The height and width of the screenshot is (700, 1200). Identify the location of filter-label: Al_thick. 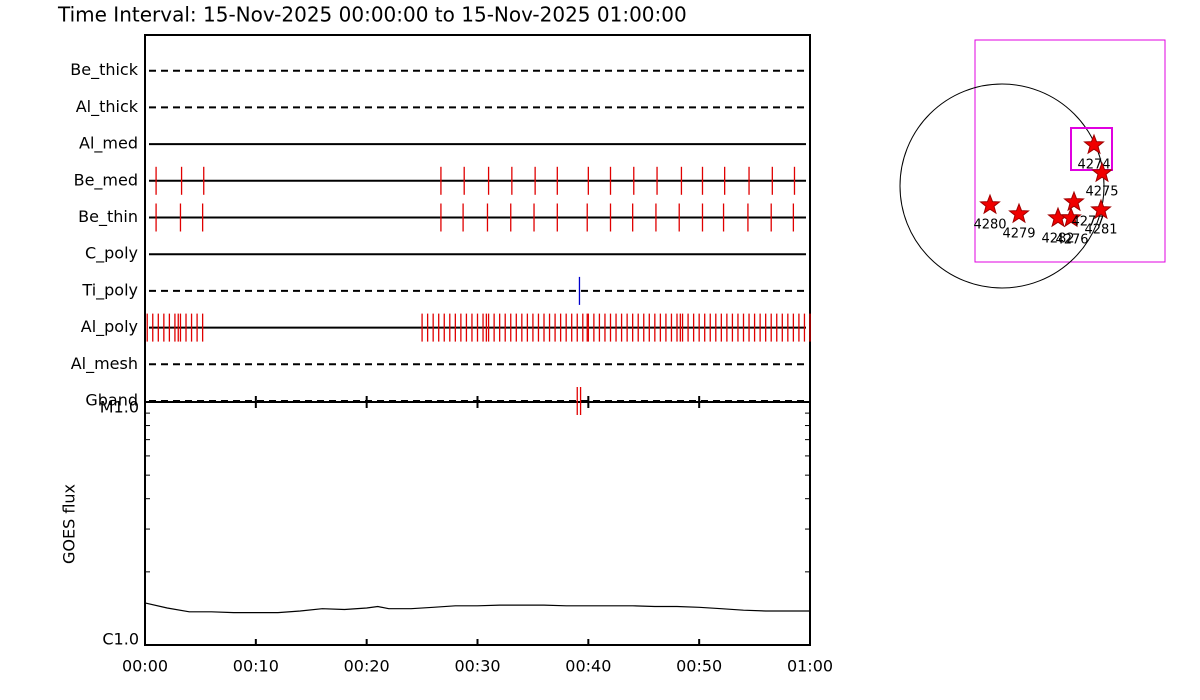
(107, 107).